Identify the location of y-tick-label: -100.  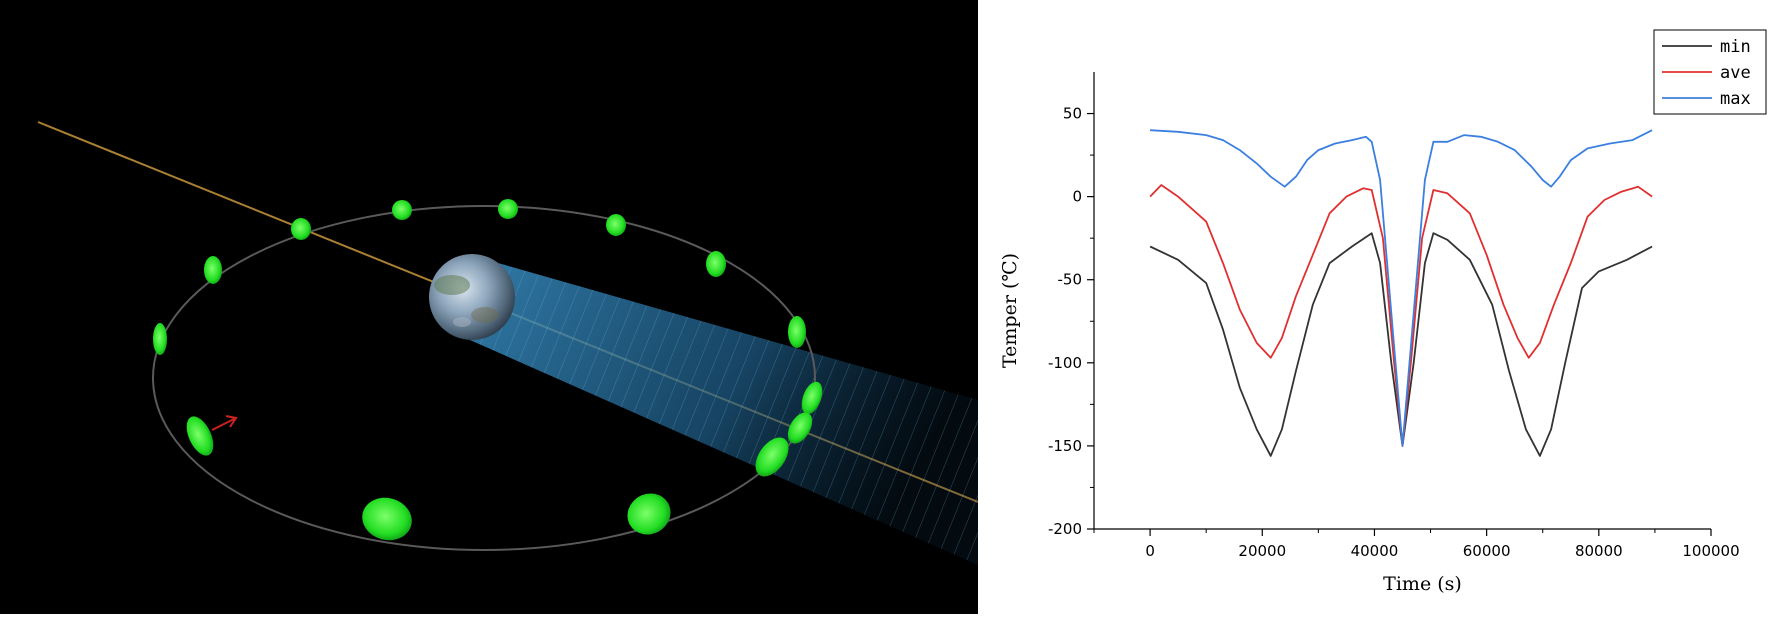
(1065, 363).